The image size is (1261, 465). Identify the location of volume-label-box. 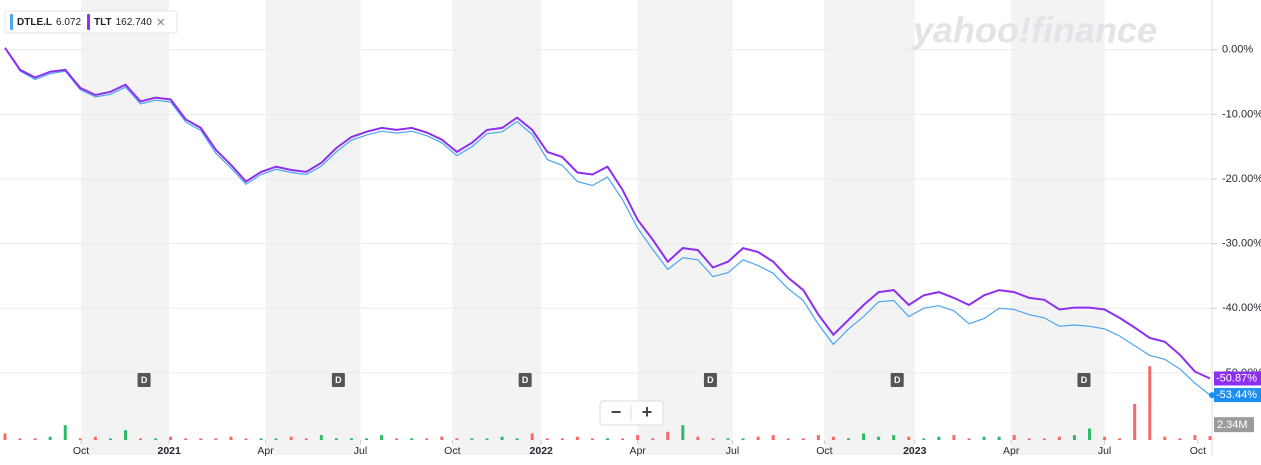
(1234, 425).